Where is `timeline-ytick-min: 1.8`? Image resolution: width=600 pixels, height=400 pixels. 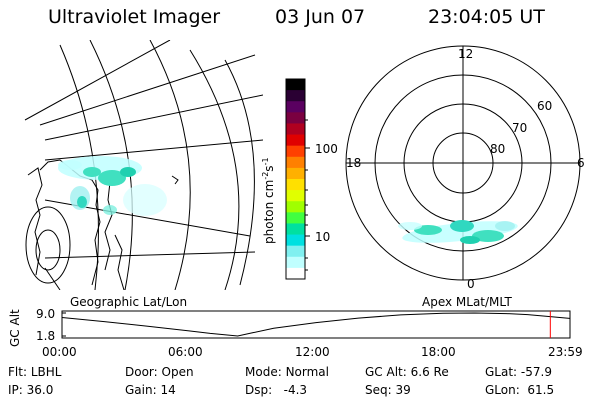 timeline-ytick-min: 1.8 is located at coordinates (46, 336).